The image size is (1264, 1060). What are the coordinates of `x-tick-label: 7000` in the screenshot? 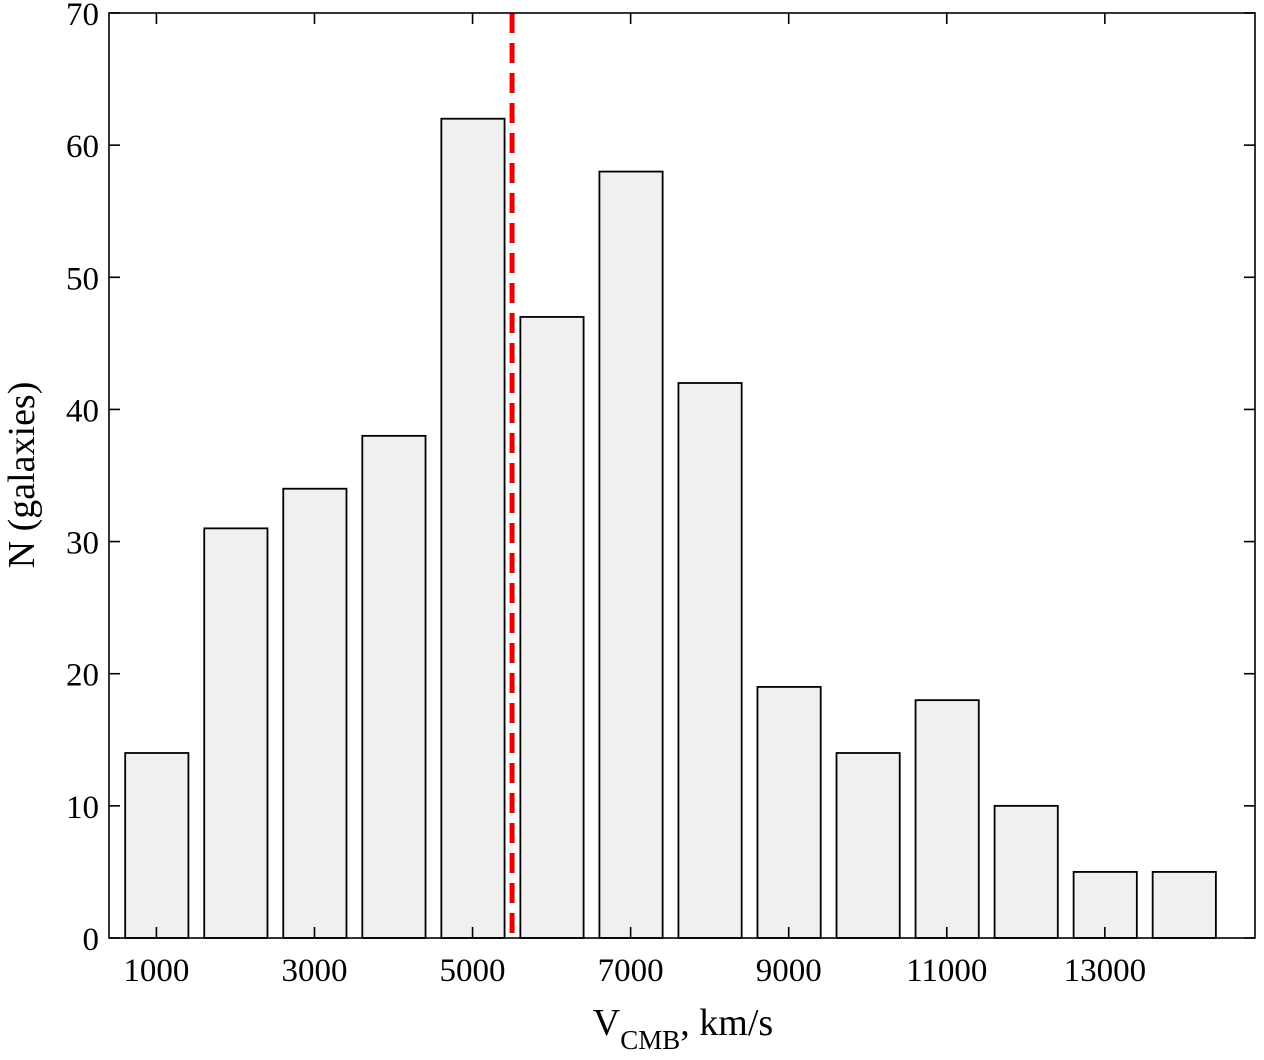 It's located at (631, 971).